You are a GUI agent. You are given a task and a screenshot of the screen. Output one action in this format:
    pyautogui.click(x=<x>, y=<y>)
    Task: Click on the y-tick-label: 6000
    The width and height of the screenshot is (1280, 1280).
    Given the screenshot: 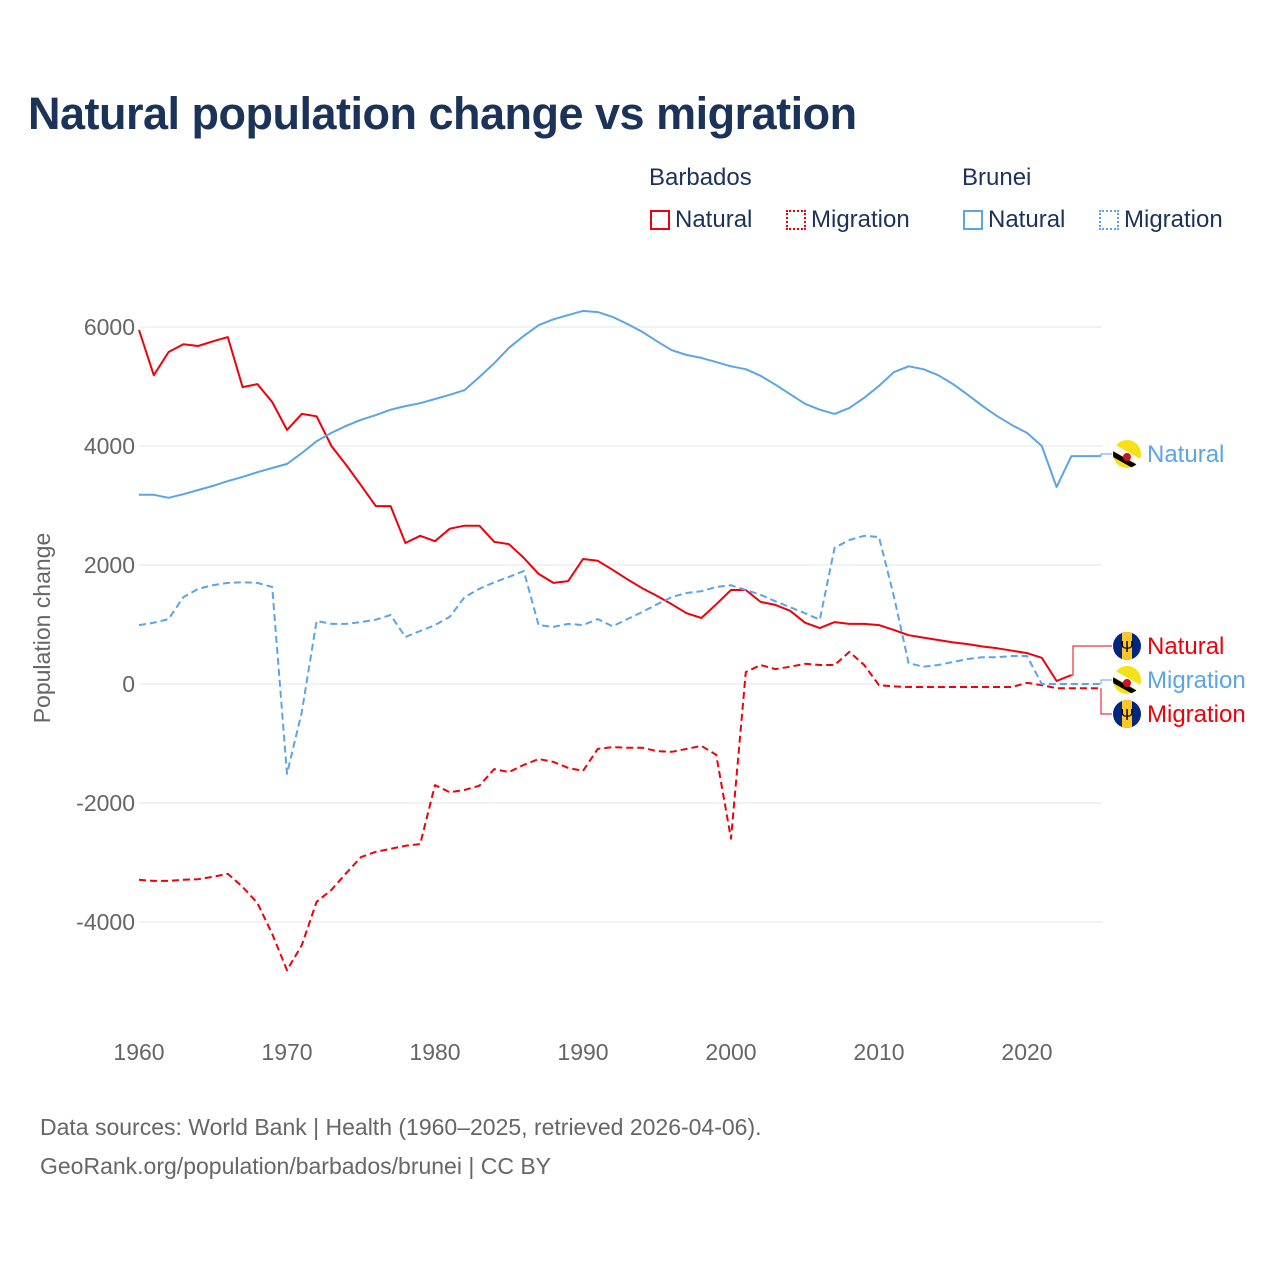 What is the action you would take?
    pyautogui.click(x=109, y=327)
    